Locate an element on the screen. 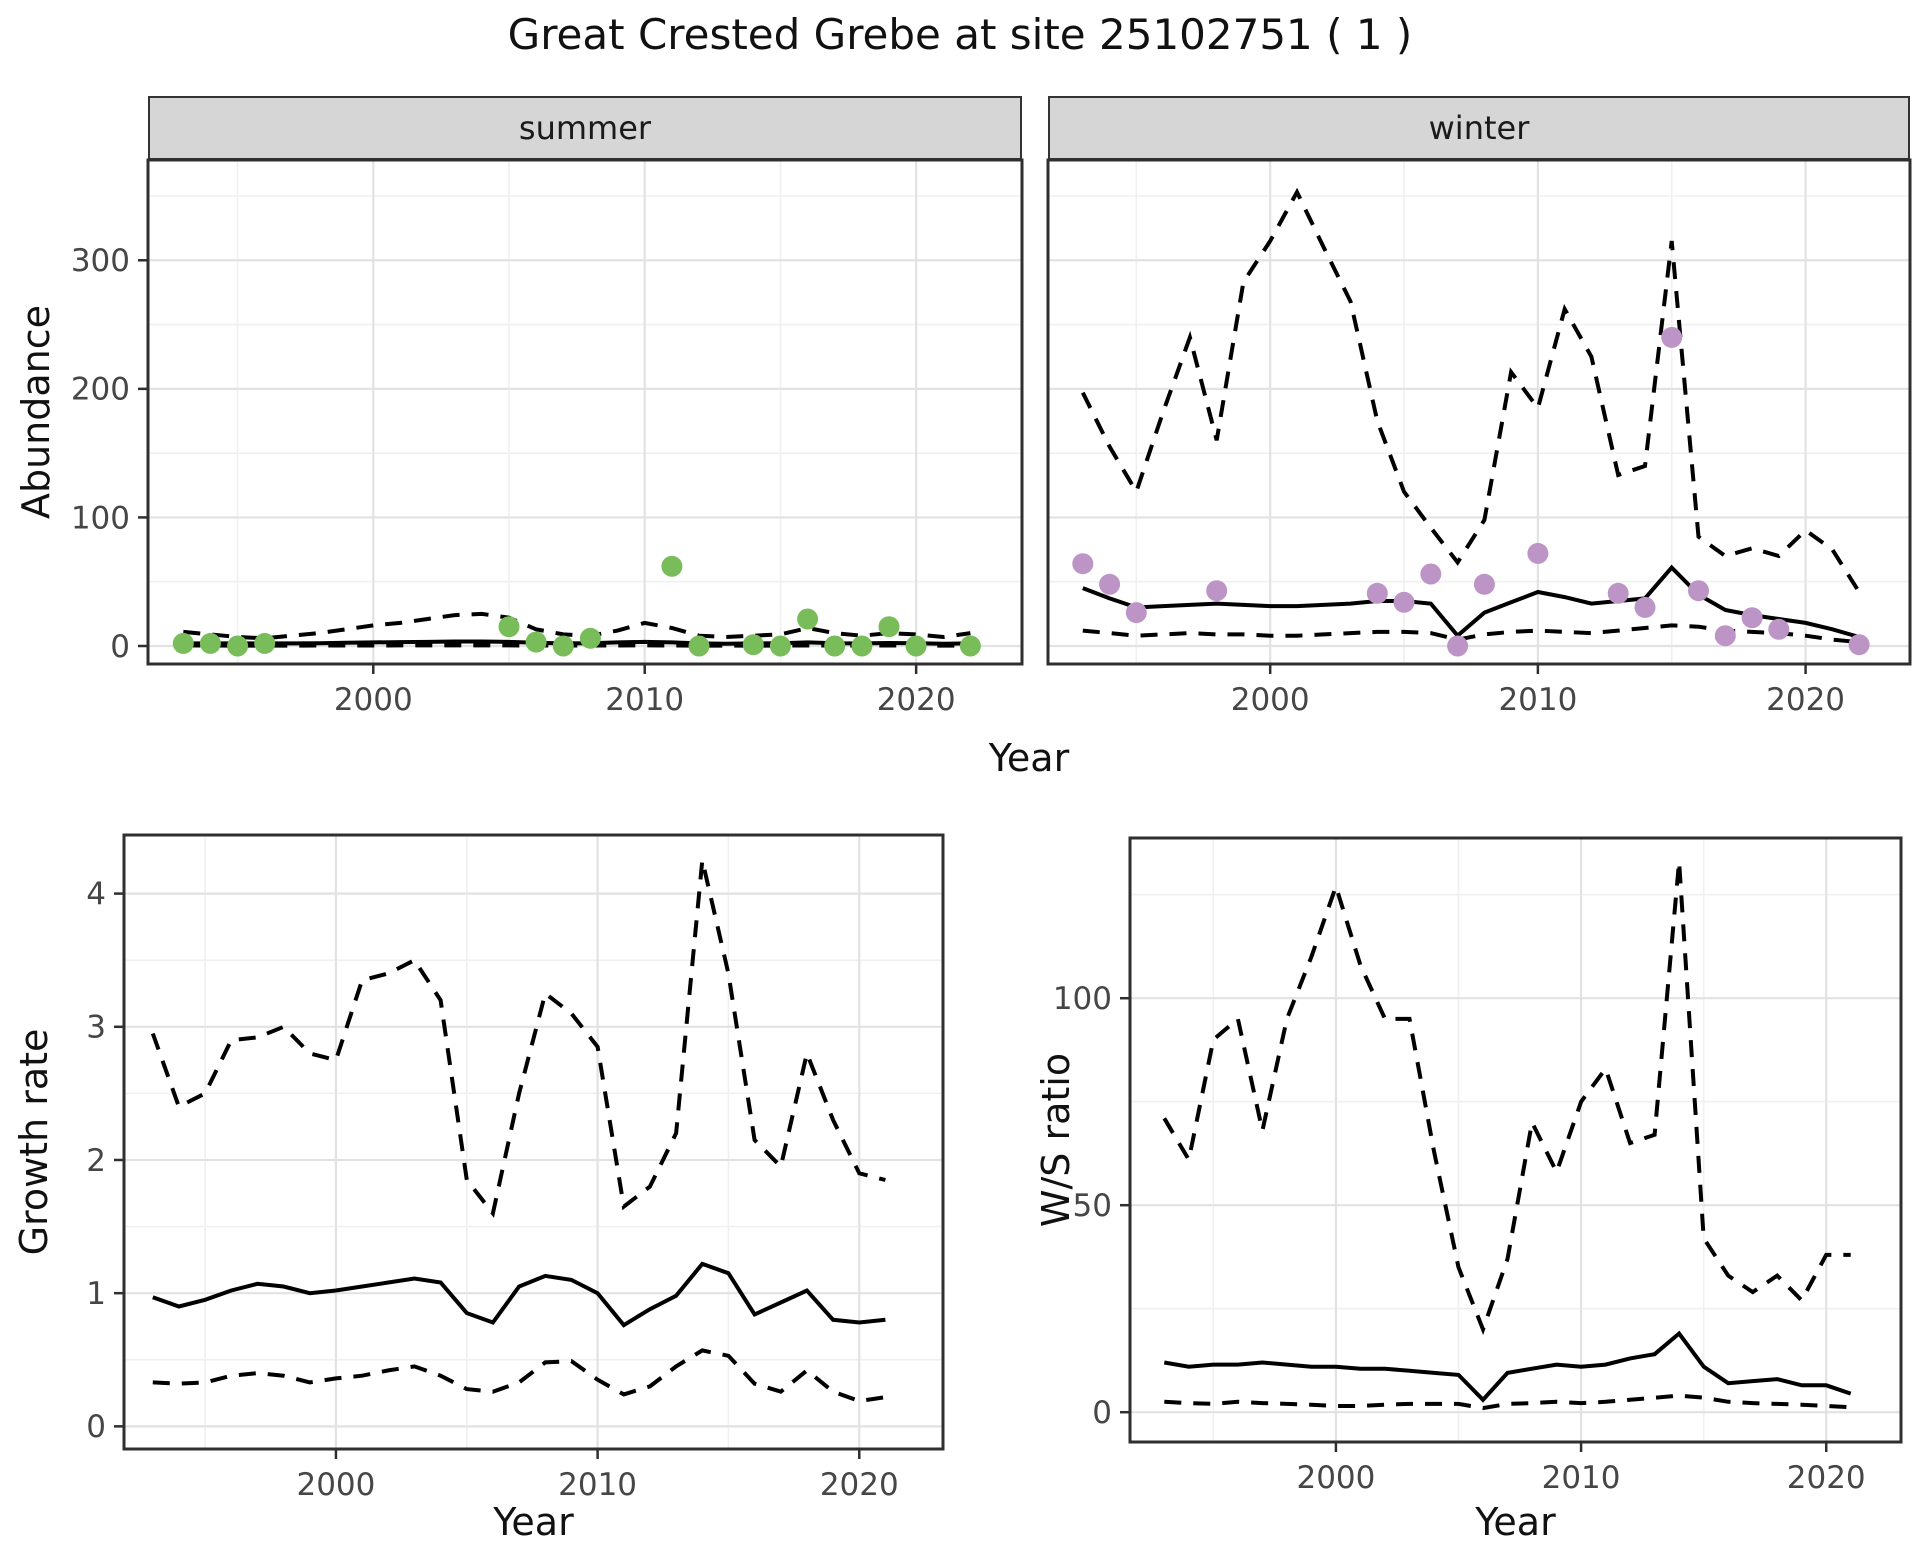 The width and height of the screenshot is (1920, 1560). facet-strip-winter: winter is located at coordinates (1479, 128).